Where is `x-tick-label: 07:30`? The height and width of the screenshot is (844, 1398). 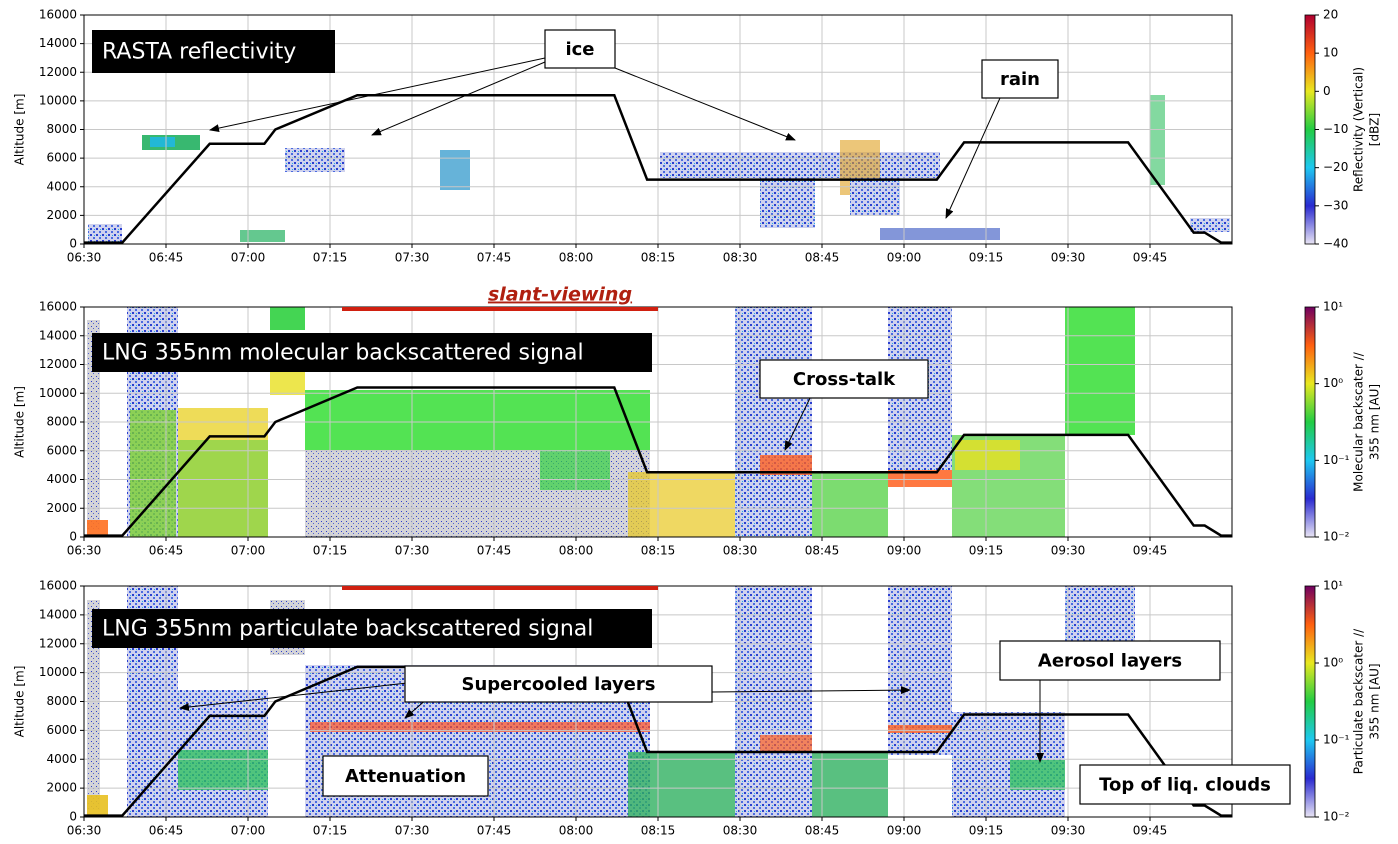 x-tick-label: 07:30 is located at coordinates (412, 831).